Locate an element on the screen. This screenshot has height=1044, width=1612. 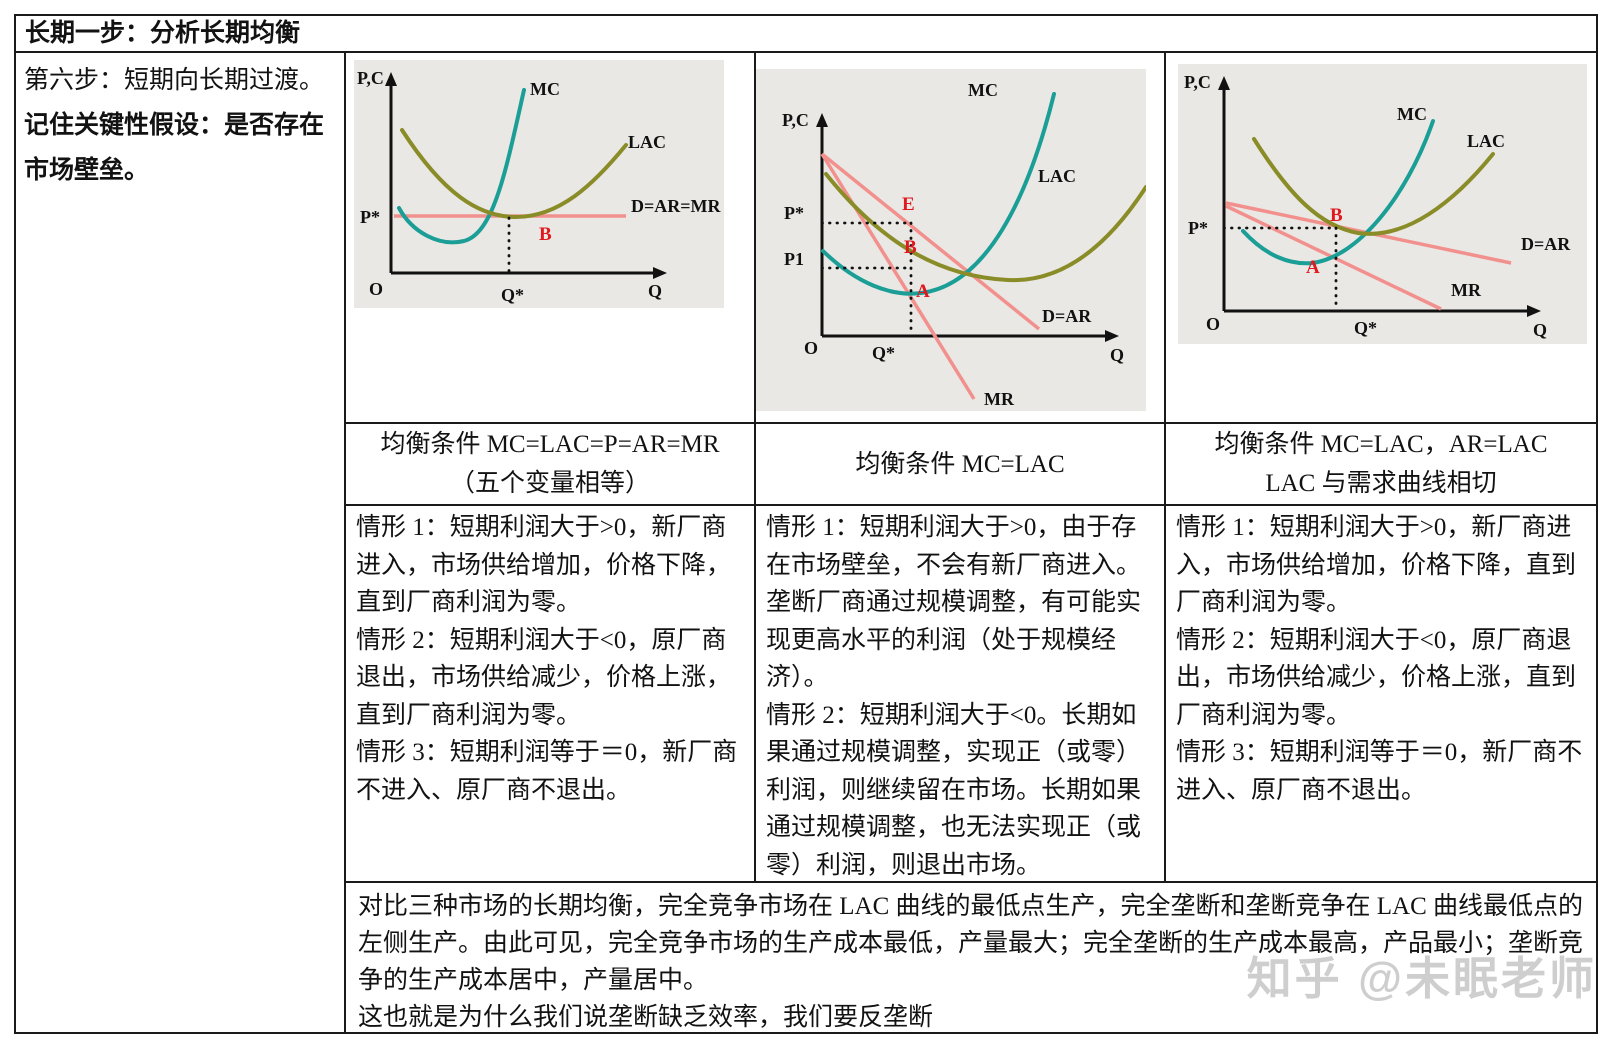
page-title: 长期一步：分析长期均衡 is located at coordinates (163, 33).